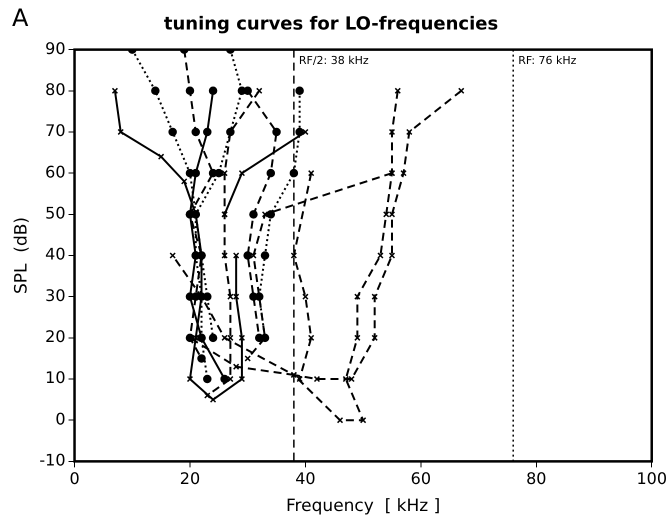 The height and width of the screenshot is (525, 670). What do you see at coordinates (305, 478) in the screenshot?
I see `x-tick-label: 40` at bounding box center [305, 478].